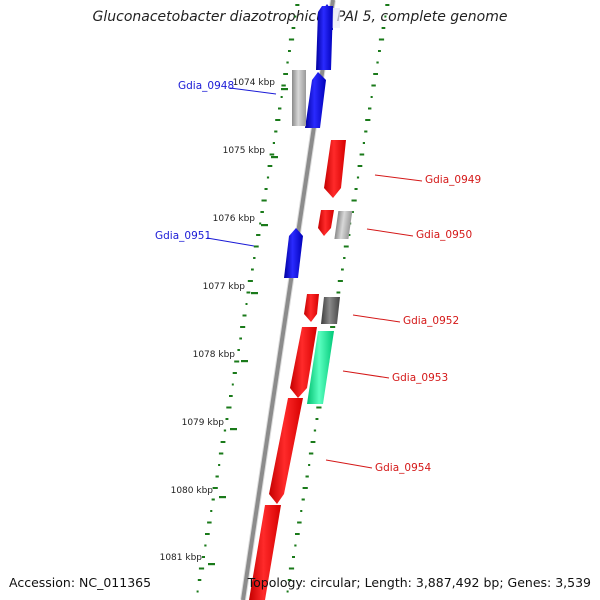 This screenshot has height=600, width=600. Describe the element at coordinates (431, 321) in the screenshot. I see `gene-label: Gdia_0952` at that location.